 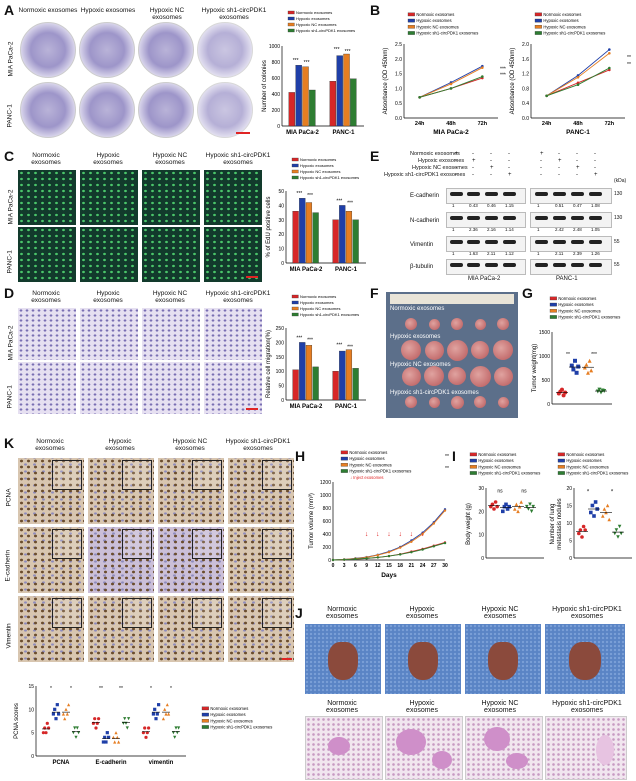 I want to click on panel-letter-e: E, so click(x=375, y=156).